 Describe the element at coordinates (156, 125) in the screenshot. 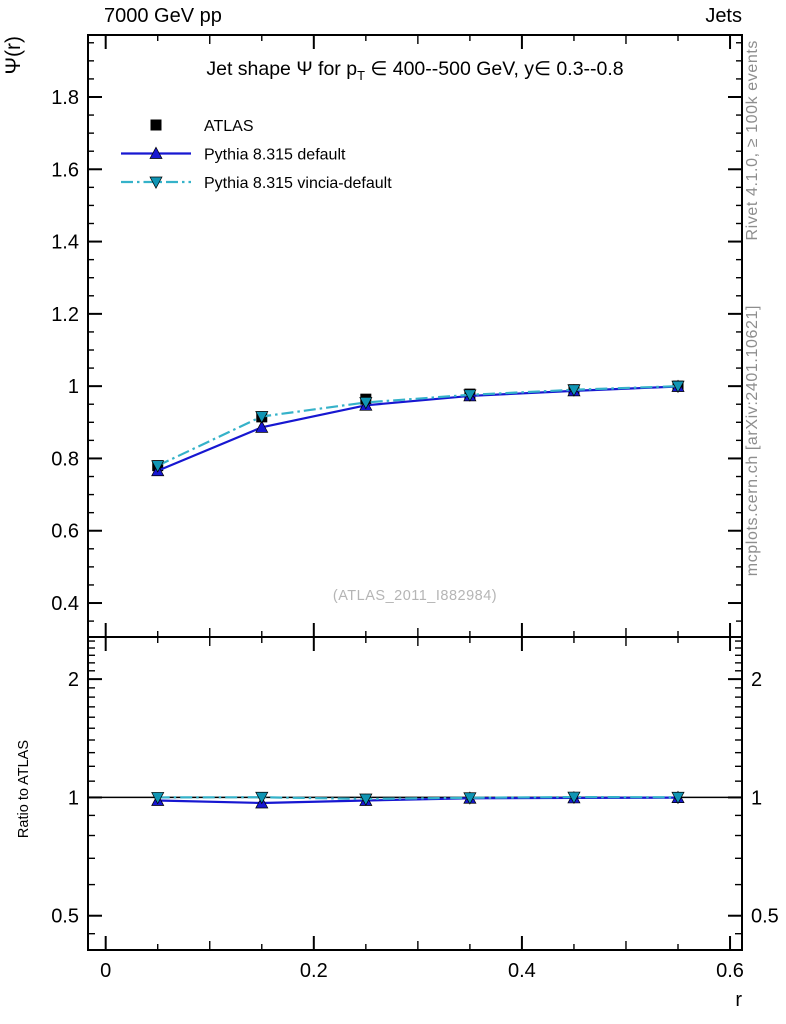

I see `marker-square-icon` at that location.